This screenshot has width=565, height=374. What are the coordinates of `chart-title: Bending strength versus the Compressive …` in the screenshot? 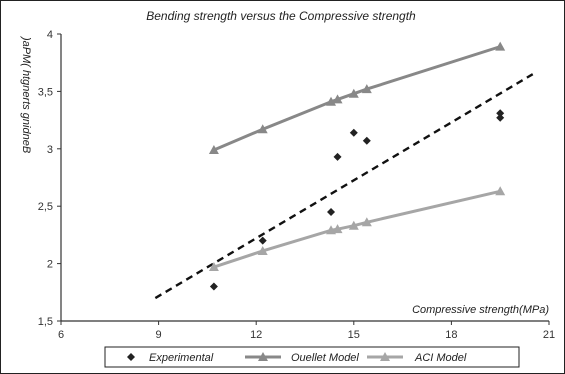 It's located at (281, 16).